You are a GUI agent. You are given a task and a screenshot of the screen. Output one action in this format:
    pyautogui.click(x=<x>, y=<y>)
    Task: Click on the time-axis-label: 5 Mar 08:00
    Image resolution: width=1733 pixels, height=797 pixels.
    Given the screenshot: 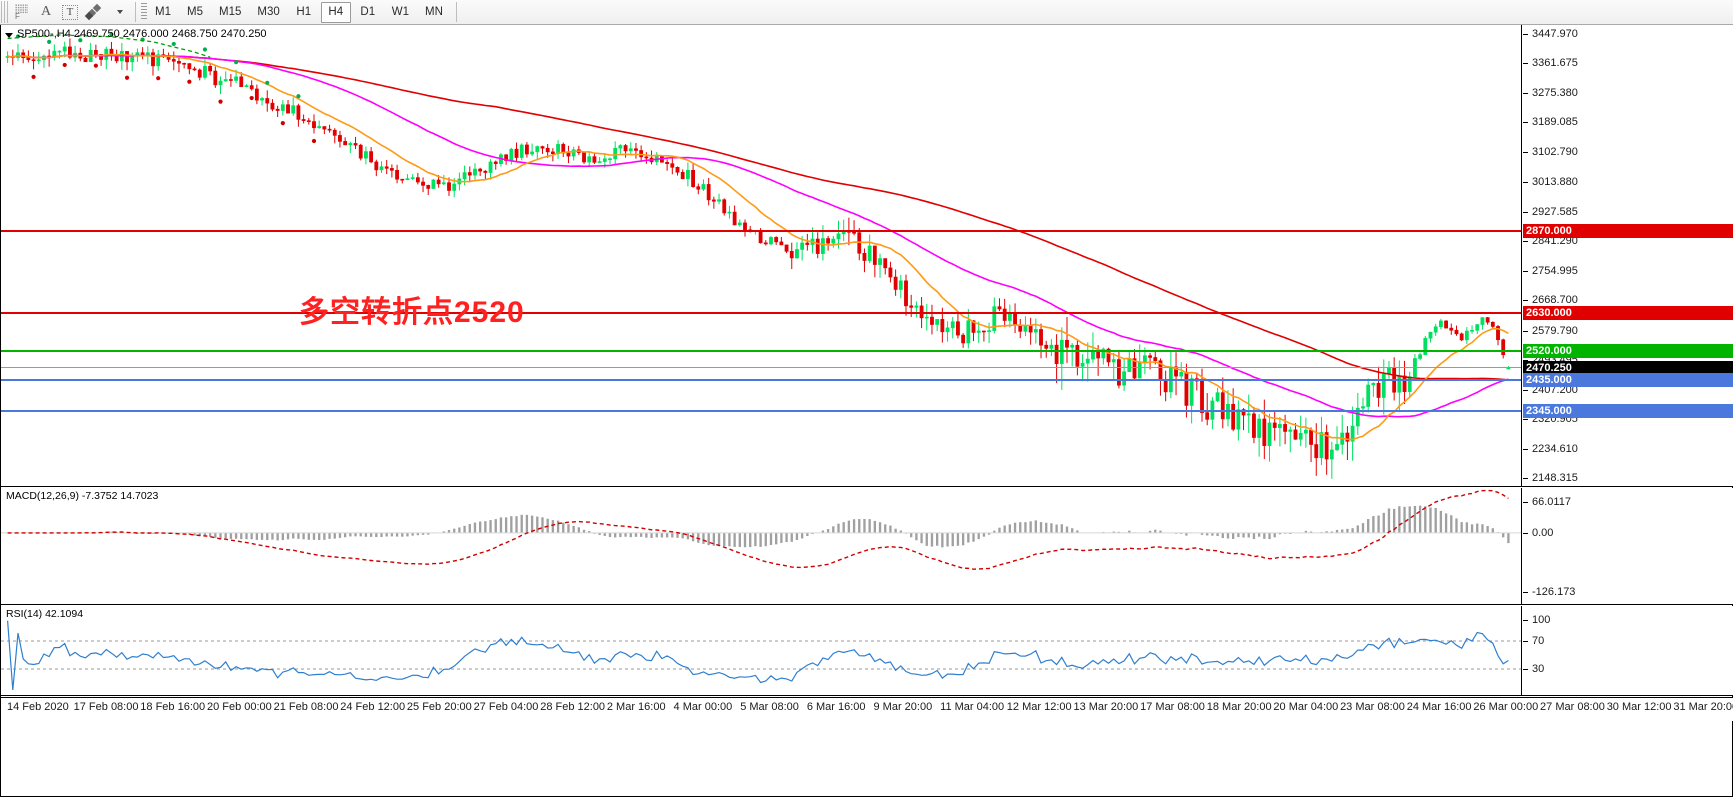 What is the action you would take?
    pyautogui.click(x=769, y=707)
    